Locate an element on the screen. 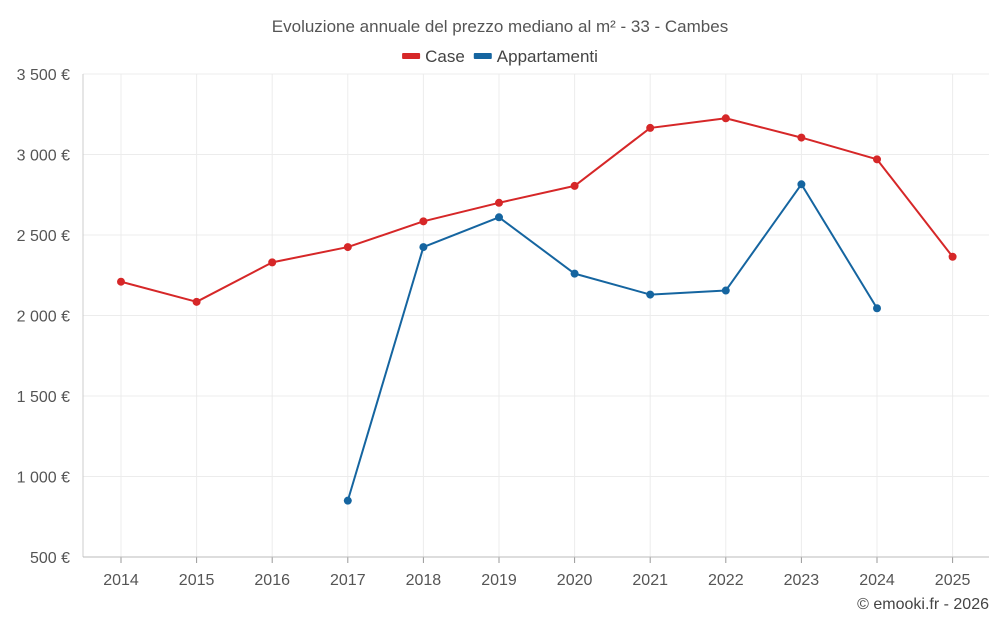 The image size is (1000, 625). y-tick-label: 1 000 € is located at coordinates (43, 478).